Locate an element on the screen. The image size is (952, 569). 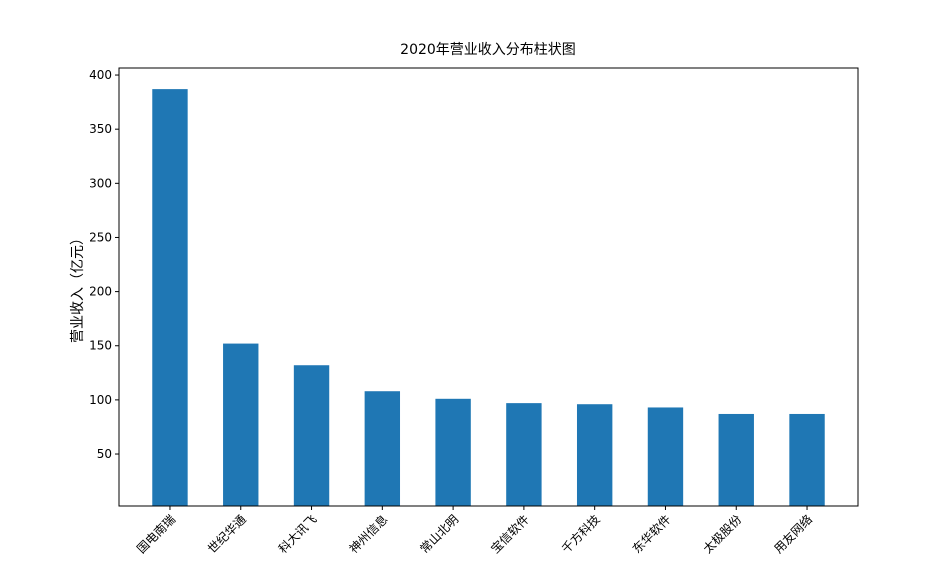
x-tick-label: 东华软件 is located at coordinates (652, 534).